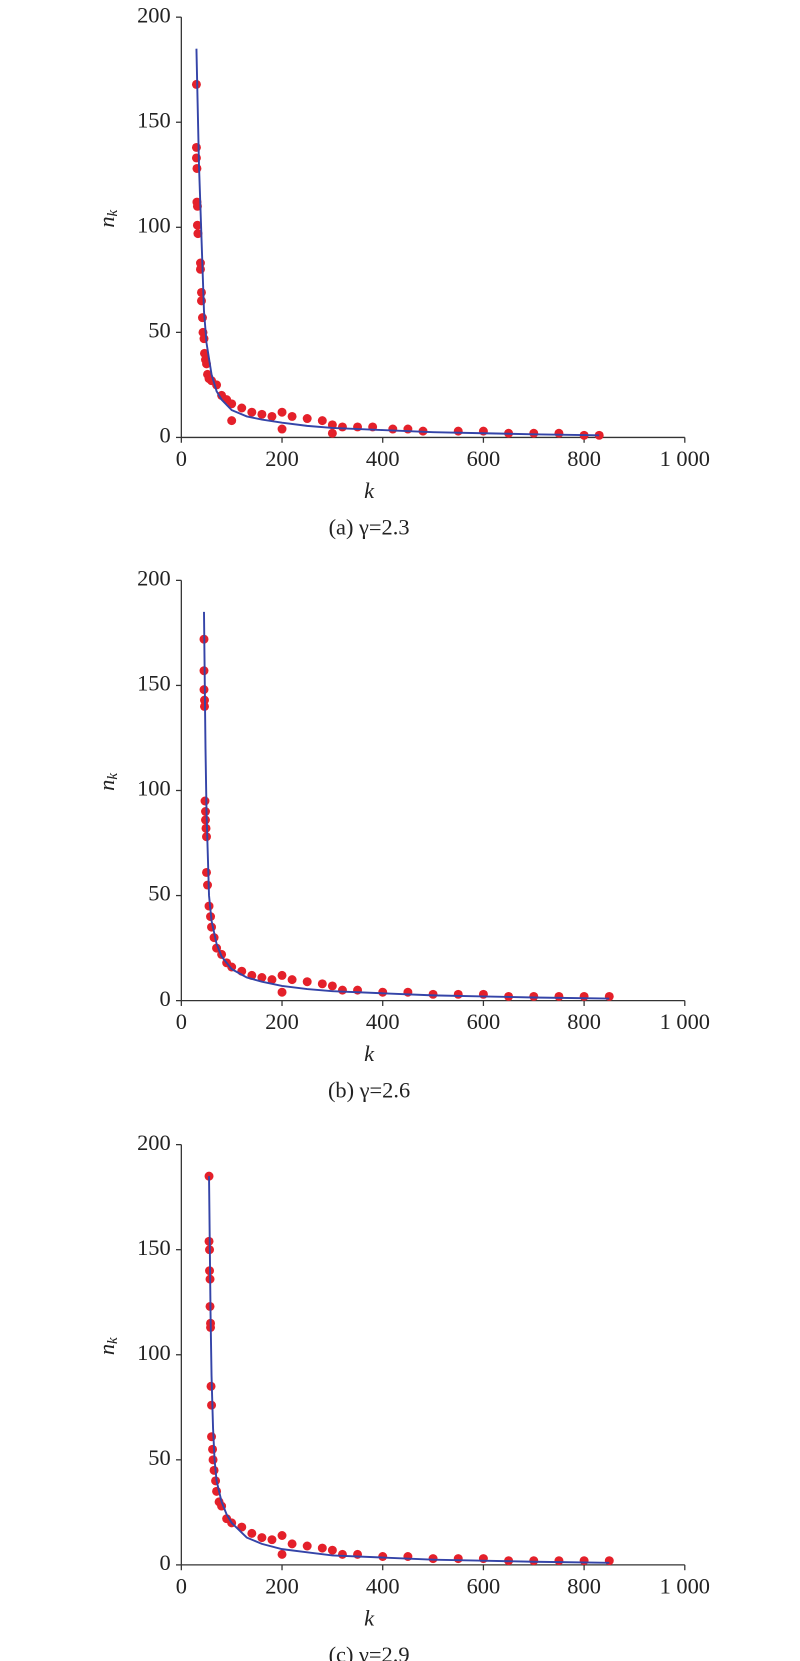 Image resolution: width=800 pixels, height=1661 pixels. What do you see at coordinates (369, 526) in the screenshot?
I see `caption: (a) γ=2.3` at bounding box center [369, 526].